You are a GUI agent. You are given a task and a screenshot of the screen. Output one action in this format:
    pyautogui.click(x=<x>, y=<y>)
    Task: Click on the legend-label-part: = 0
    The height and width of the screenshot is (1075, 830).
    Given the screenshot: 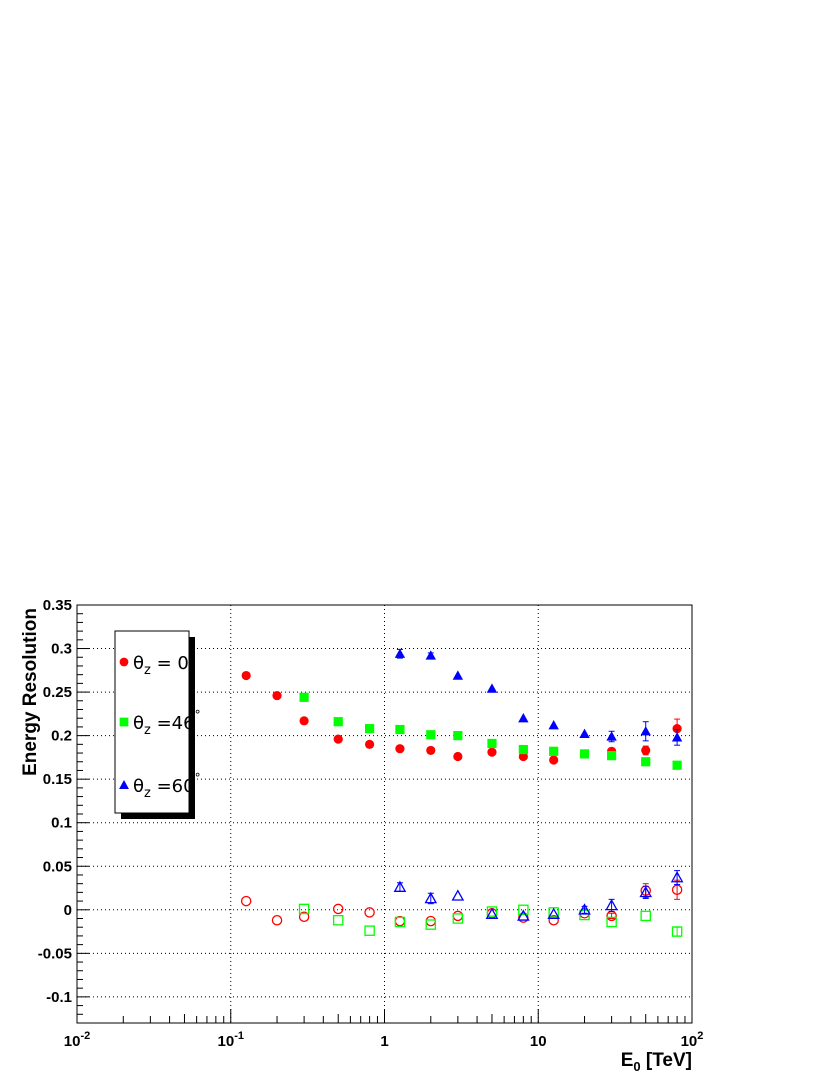 What is the action you would take?
    pyautogui.click(x=170, y=663)
    